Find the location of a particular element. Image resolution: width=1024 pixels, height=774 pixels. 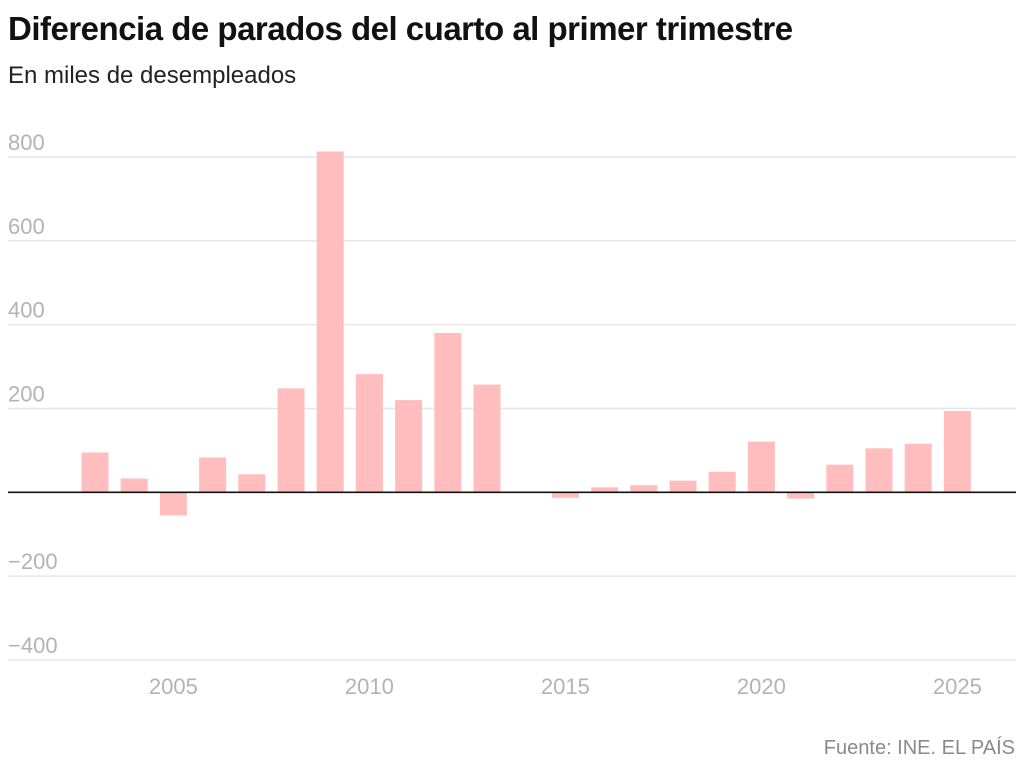

x-tick-label: 2020 is located at coordinates (761, 686).